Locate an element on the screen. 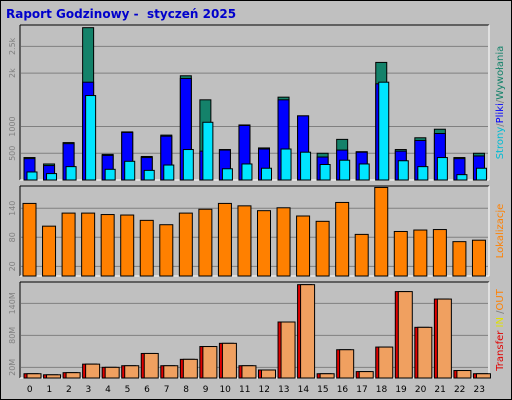  y-tick-label: 2.5k is located at coordinates (12, 46).